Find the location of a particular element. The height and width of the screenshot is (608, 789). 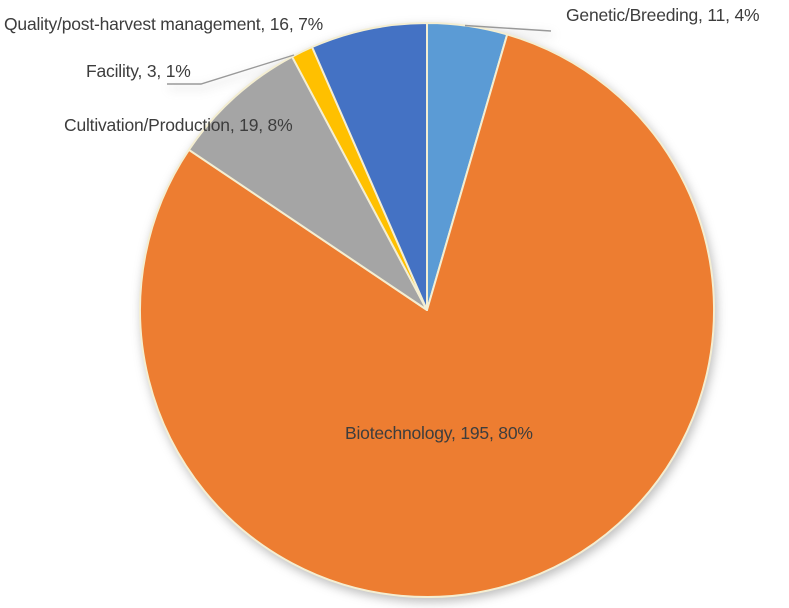

pie-slice-quality-post-harvest-management is located at coordinates (369, 166).